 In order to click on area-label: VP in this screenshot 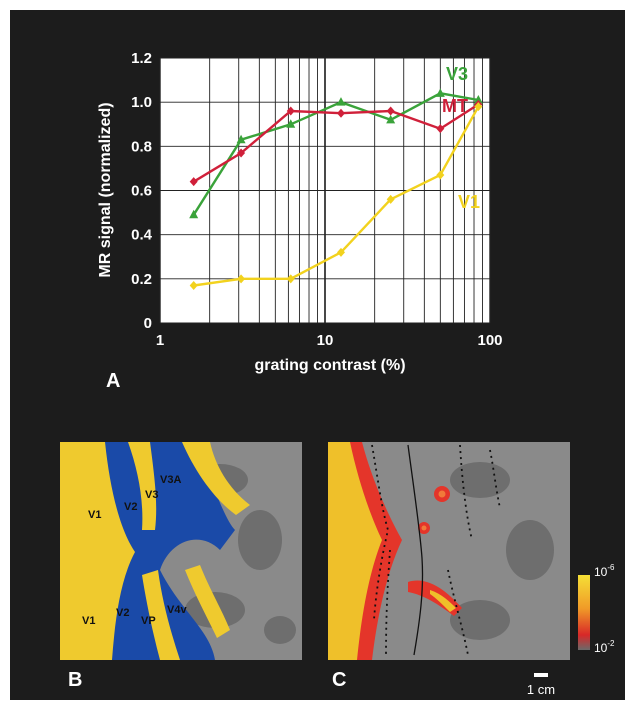, I will do `click(148, 621)`.